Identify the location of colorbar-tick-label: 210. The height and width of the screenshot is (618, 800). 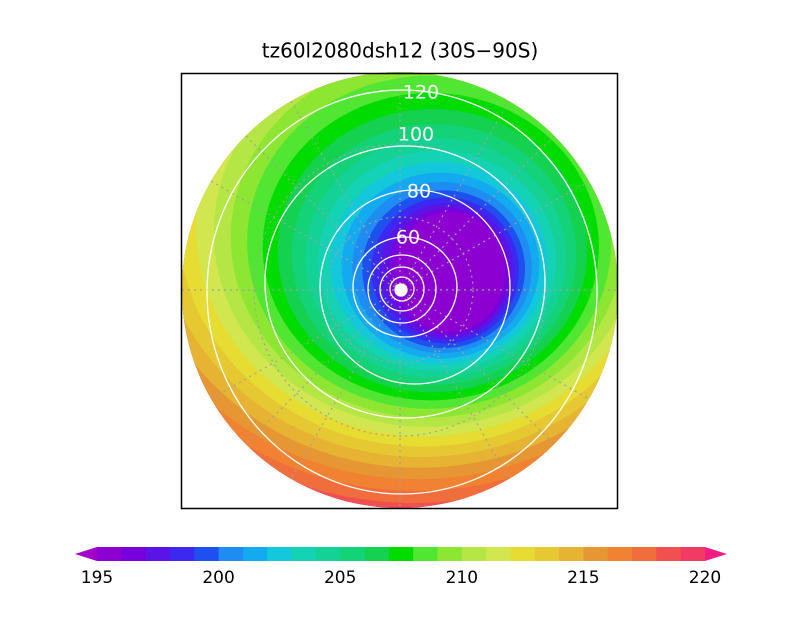
(462, 578).